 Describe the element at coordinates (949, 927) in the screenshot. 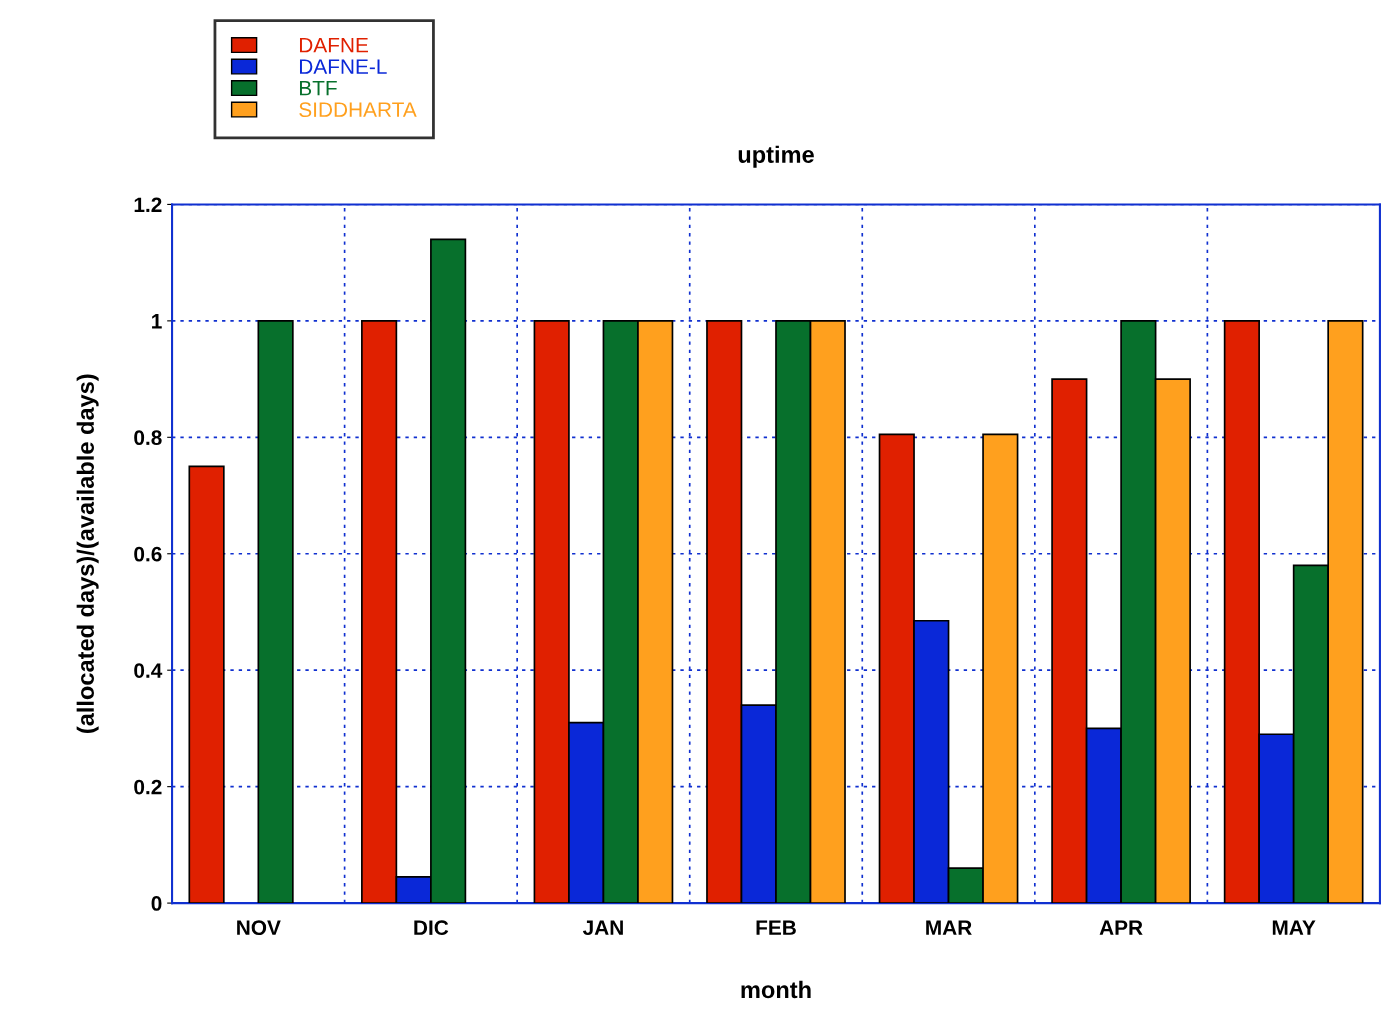

I see `x-tick-label: MAR` at that location.